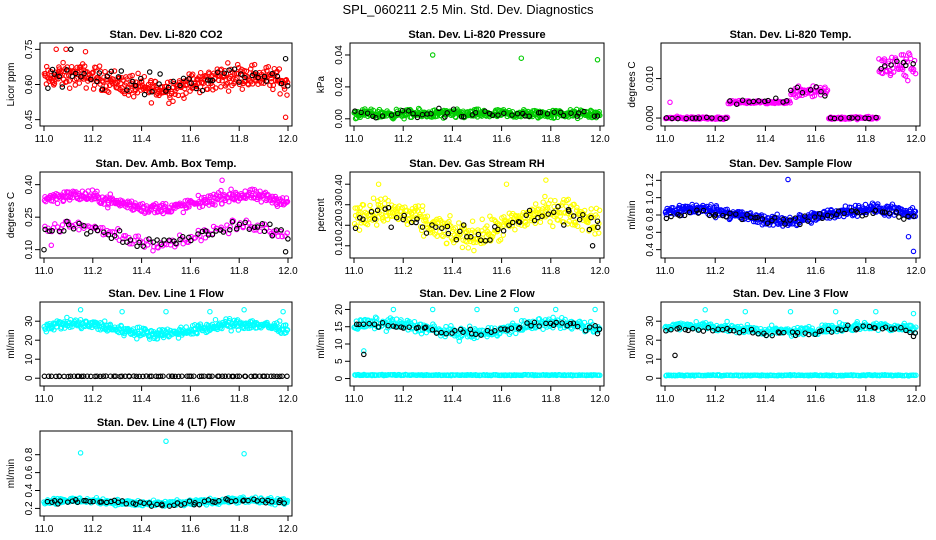 This screenshot has height=540, width=936. What do you see at coordinates (865, 399) in the screenshot?
I see `x-tick-label: 11.8` at bounding box center [865, 399].